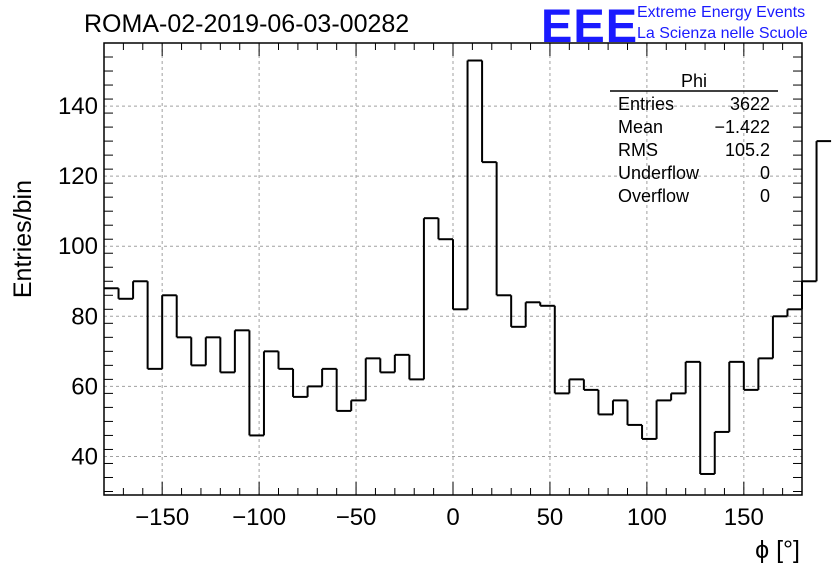  What do you see at coordinates (722, 33) in the screenshot?
I see `logo-line-2: La Scienza nelle Scuole` at bounding box center [722, 33].